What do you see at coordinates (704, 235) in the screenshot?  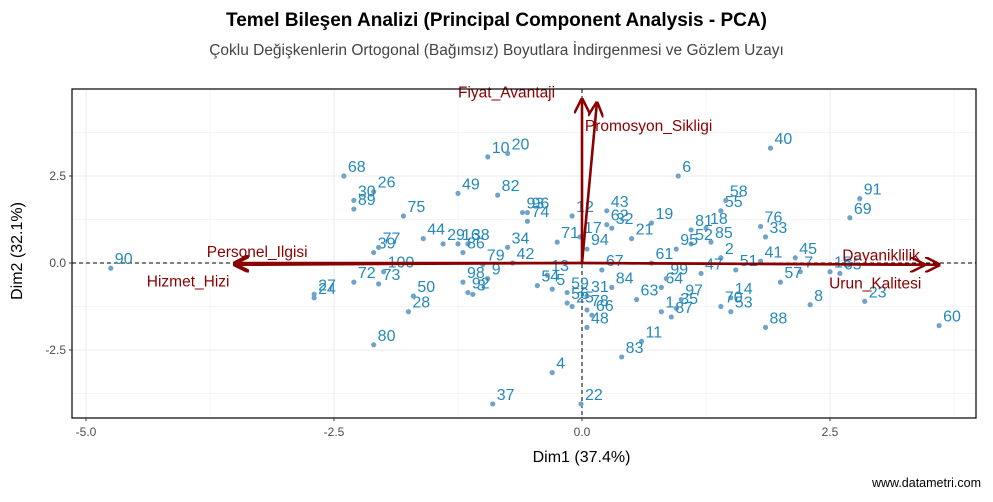 I see `point-label: 52` at bounding box center [704, 235].